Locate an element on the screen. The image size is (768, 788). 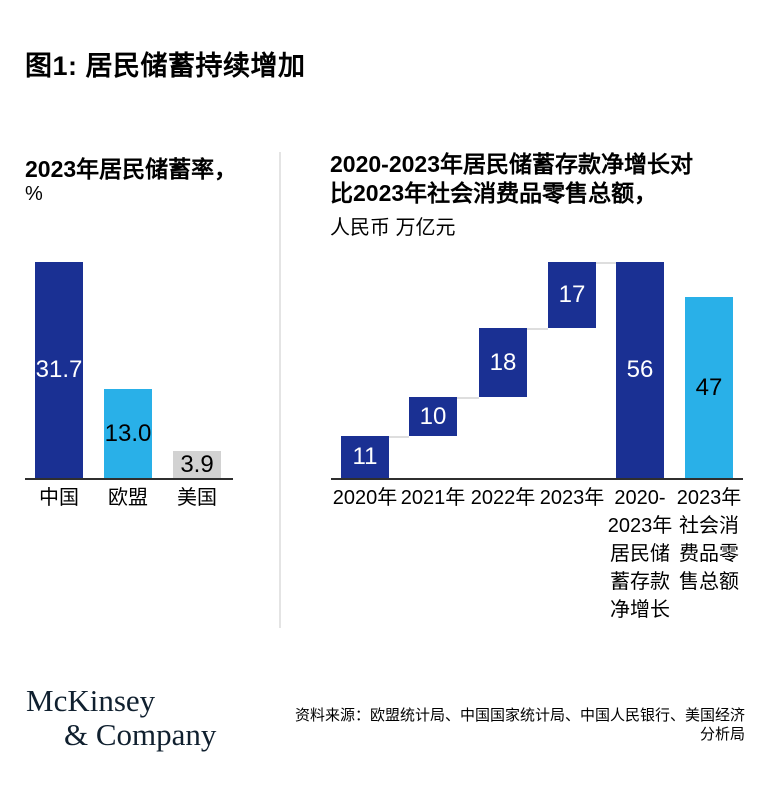
left-chart-baseline-axis is located at coordinates (129, 479).